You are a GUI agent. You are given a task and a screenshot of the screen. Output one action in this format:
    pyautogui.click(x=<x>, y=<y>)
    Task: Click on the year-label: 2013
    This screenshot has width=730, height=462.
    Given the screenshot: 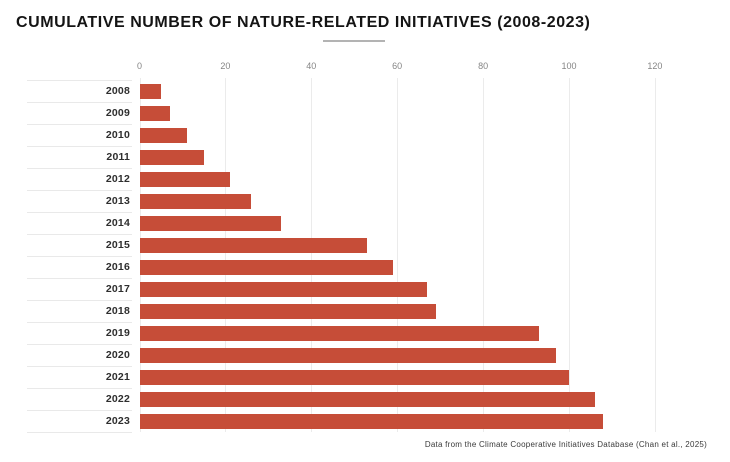 What is the action you would take?
    pyautogui.click(x=117, y=201)
    